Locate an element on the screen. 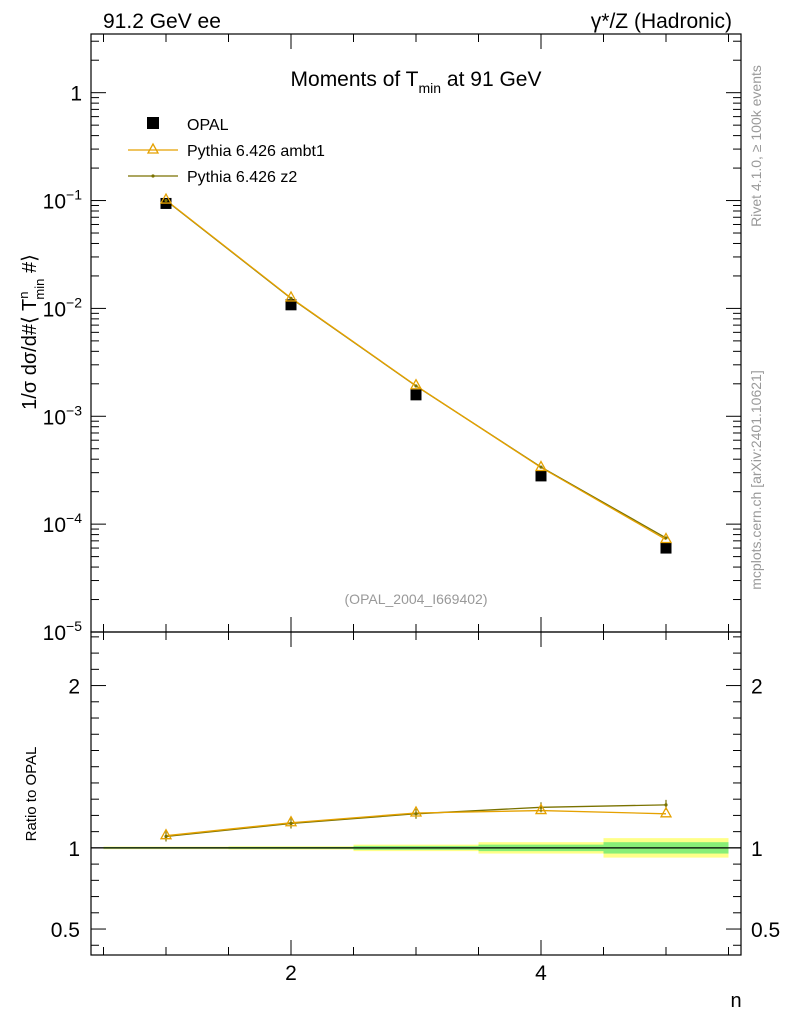  ratio-y-tick-label-right: 1 is located at coordinates (757, 849).